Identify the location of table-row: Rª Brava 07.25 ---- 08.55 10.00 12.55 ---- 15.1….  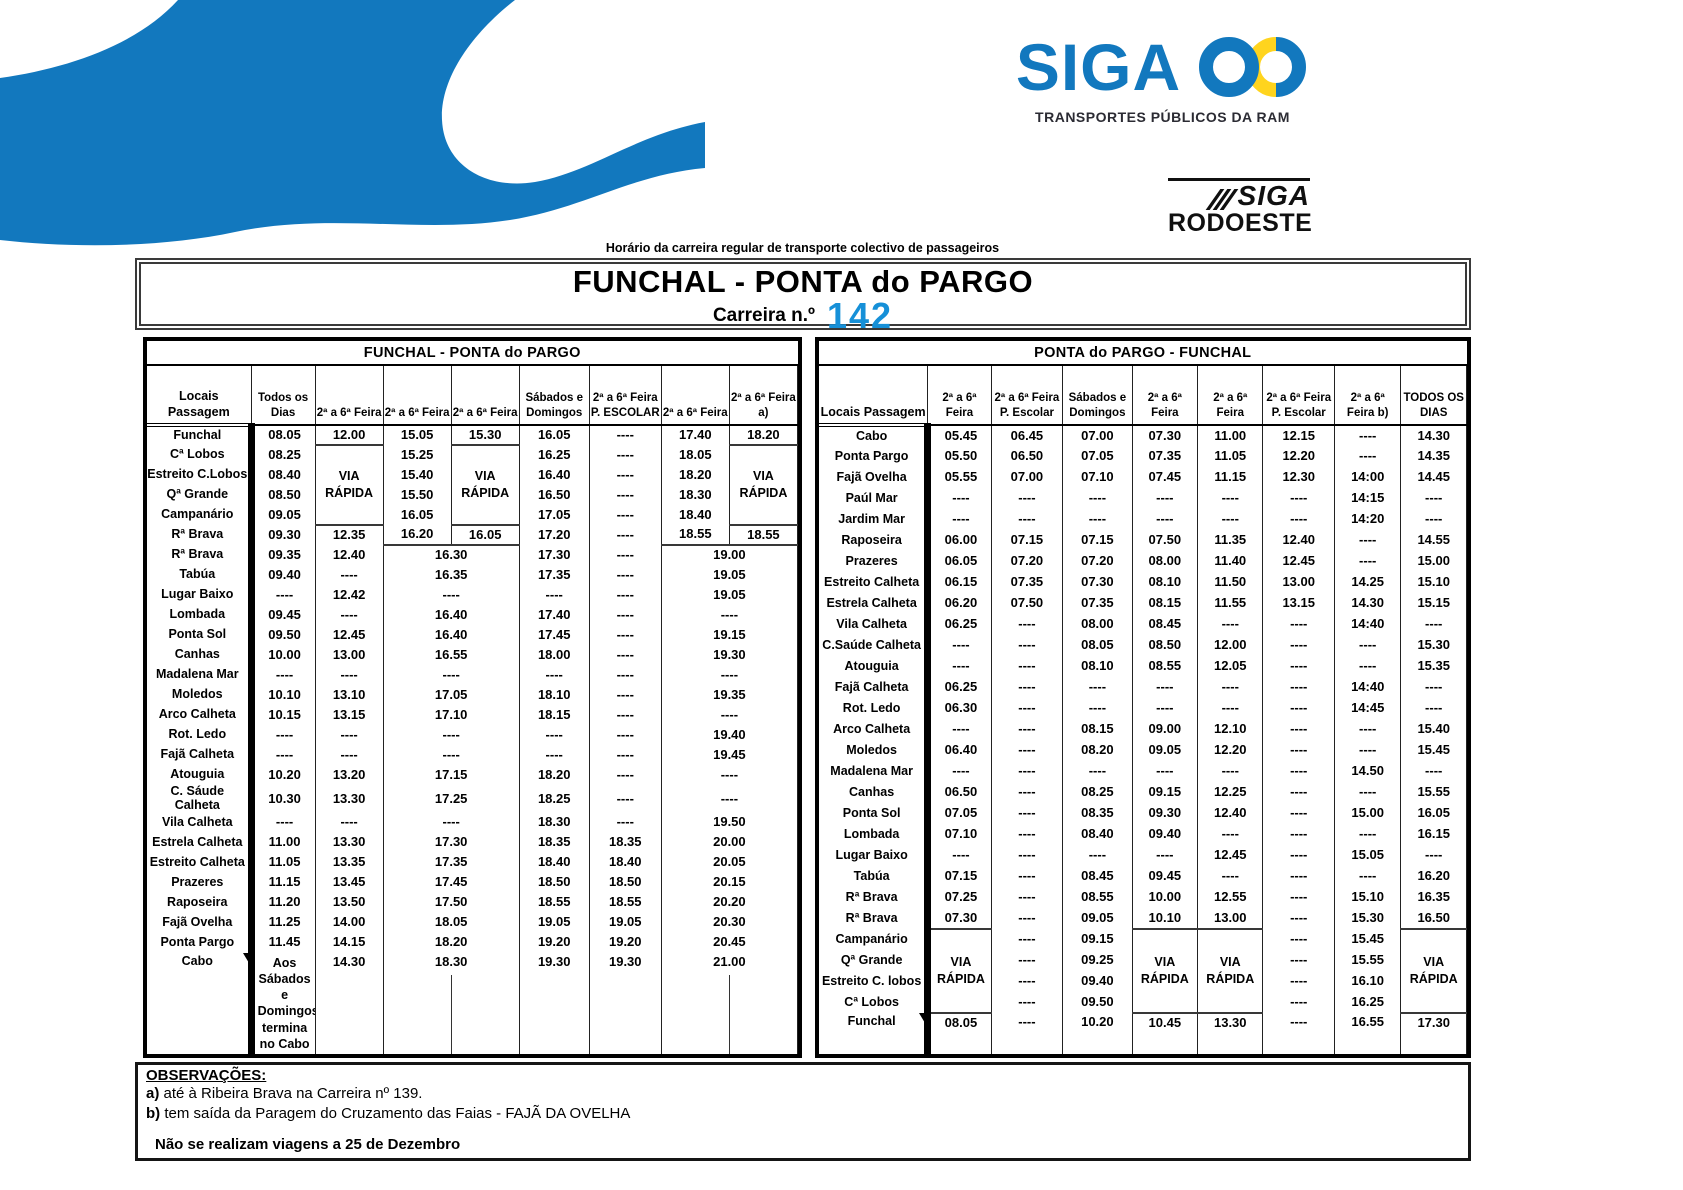
(1143, 897).